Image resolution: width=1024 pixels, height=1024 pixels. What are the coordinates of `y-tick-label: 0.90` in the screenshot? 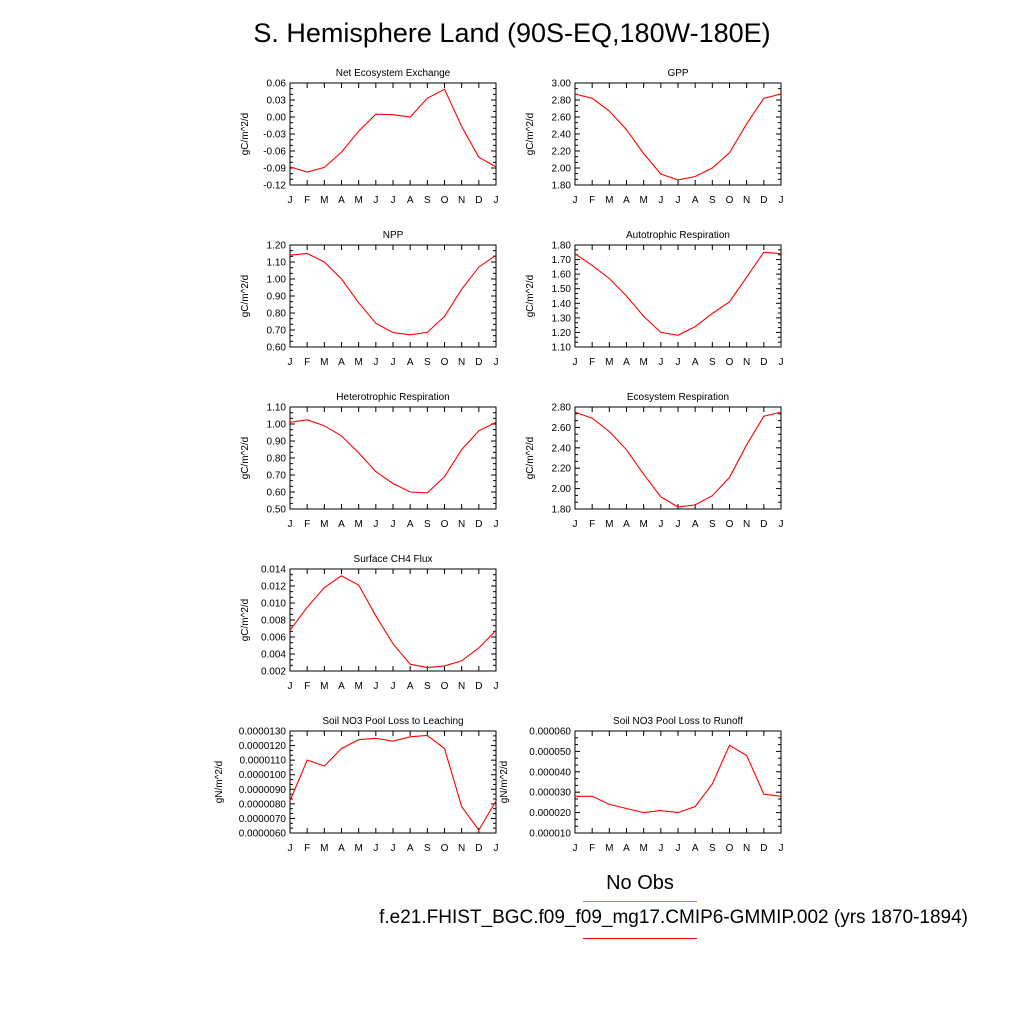 It's located at (277, 297).